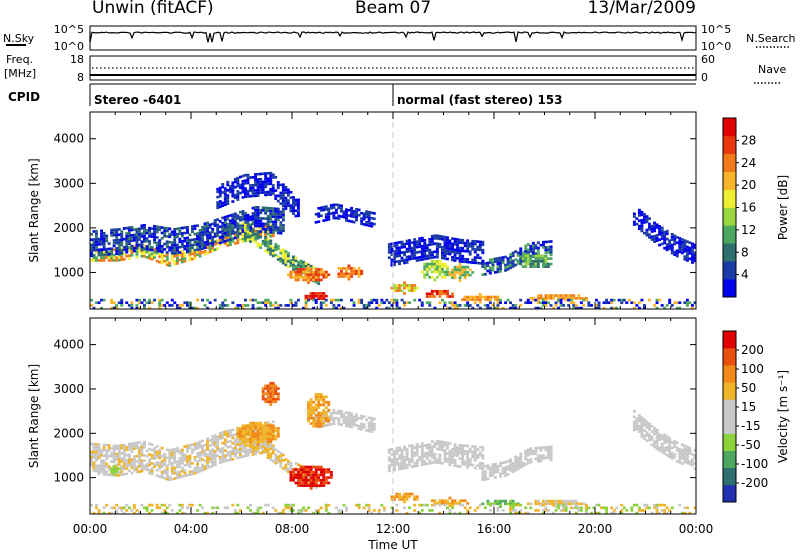 The height and width of the screenshot is (554, 800). What do you see at coordinates (352, 95) in the screenshot?
I see `cpid-panel: CPID Stereo -6401 normal (fast stereo) 153` at bounding box center [352, 95].